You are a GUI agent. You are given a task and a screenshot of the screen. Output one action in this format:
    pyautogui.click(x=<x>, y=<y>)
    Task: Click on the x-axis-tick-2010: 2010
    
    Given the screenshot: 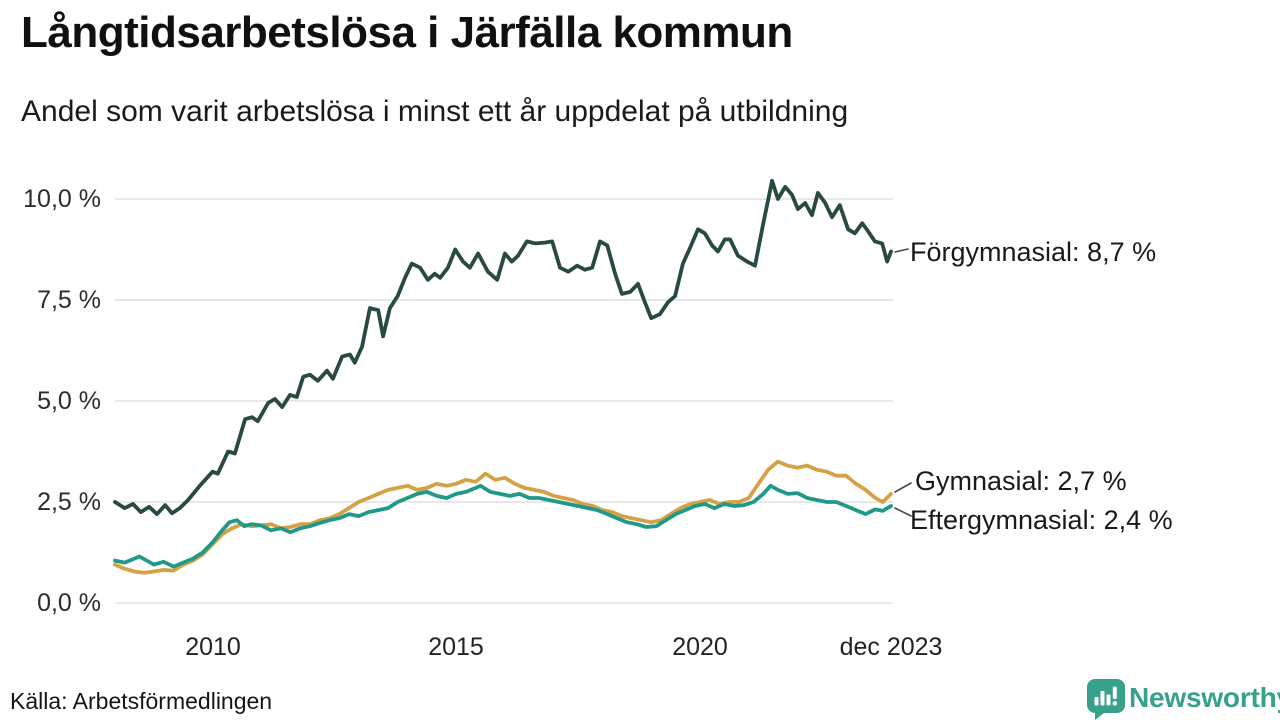 What is the action you would take?
    pyautogui.click(x=213, y=647)
    